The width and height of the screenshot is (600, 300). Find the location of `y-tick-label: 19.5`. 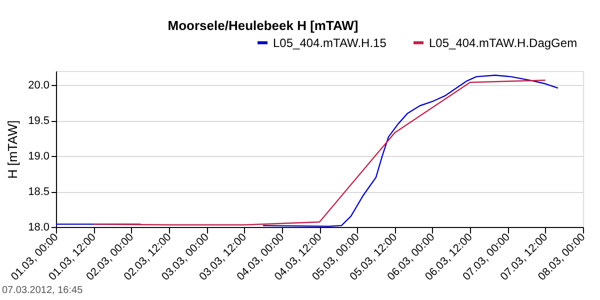

y-tick-label: 19.5 is located at coordinates (39, 121).